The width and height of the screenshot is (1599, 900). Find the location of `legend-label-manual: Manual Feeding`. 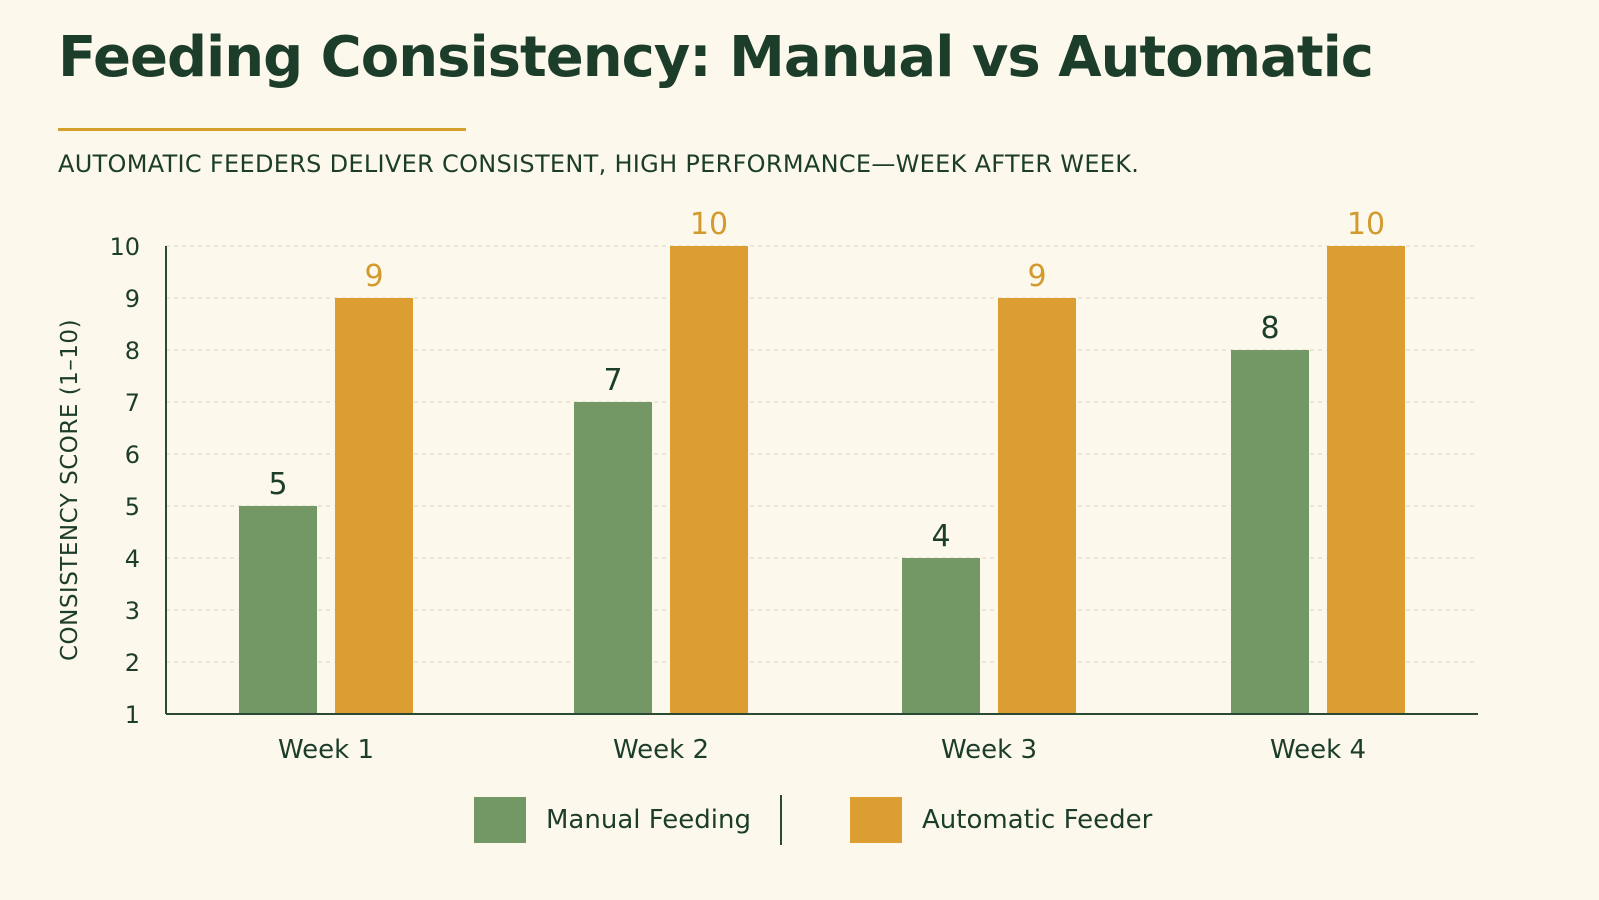

legend-label-manual: Manual Feeding is located at coordinates (648, 820).